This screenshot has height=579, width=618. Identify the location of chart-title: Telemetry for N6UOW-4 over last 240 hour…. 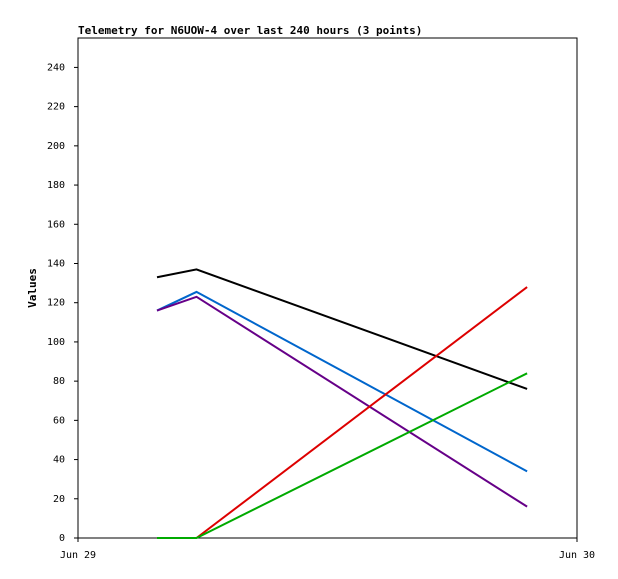
(250, 30).